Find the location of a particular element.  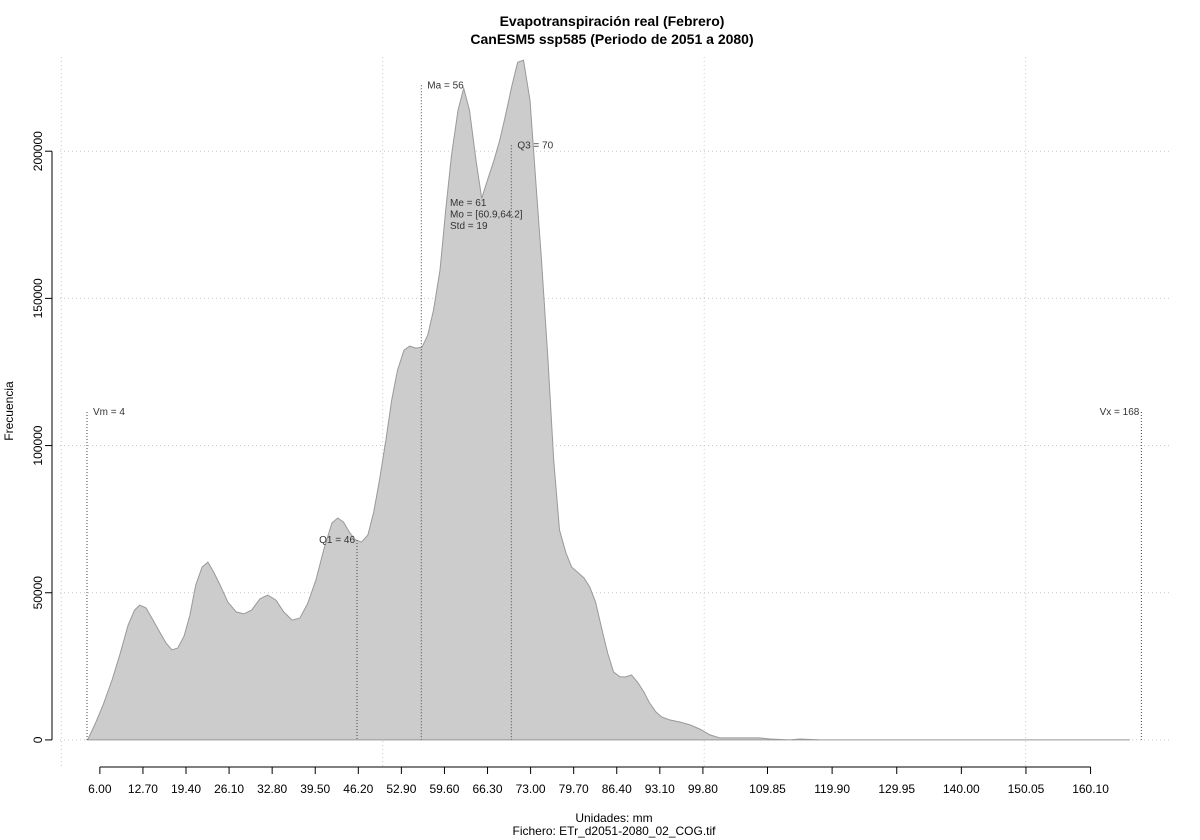

x-tick-label: 19.40 is located at coordinates (186, 789).